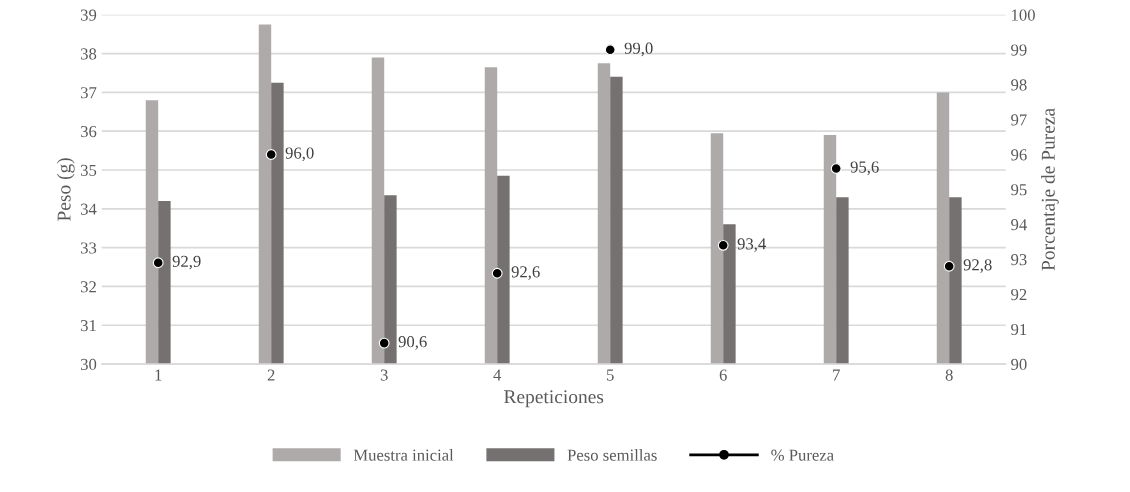  I want to click on x-tick-label: 7, so click(836, 375).